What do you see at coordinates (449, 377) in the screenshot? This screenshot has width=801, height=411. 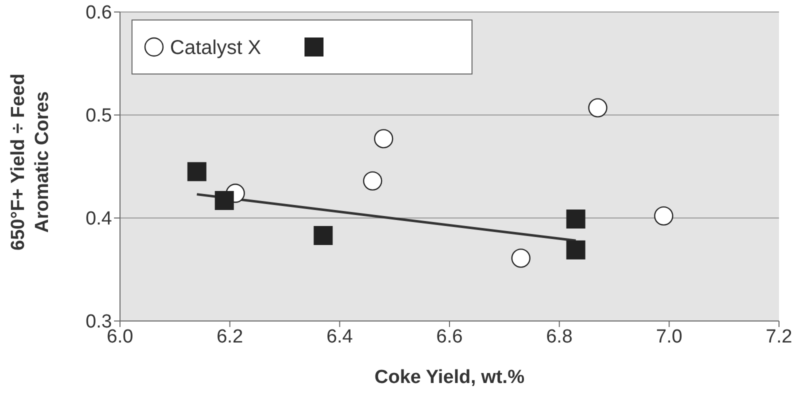 I see `x-axis-title: Coke Yield, wt.%` at bounding box center [449, 377].